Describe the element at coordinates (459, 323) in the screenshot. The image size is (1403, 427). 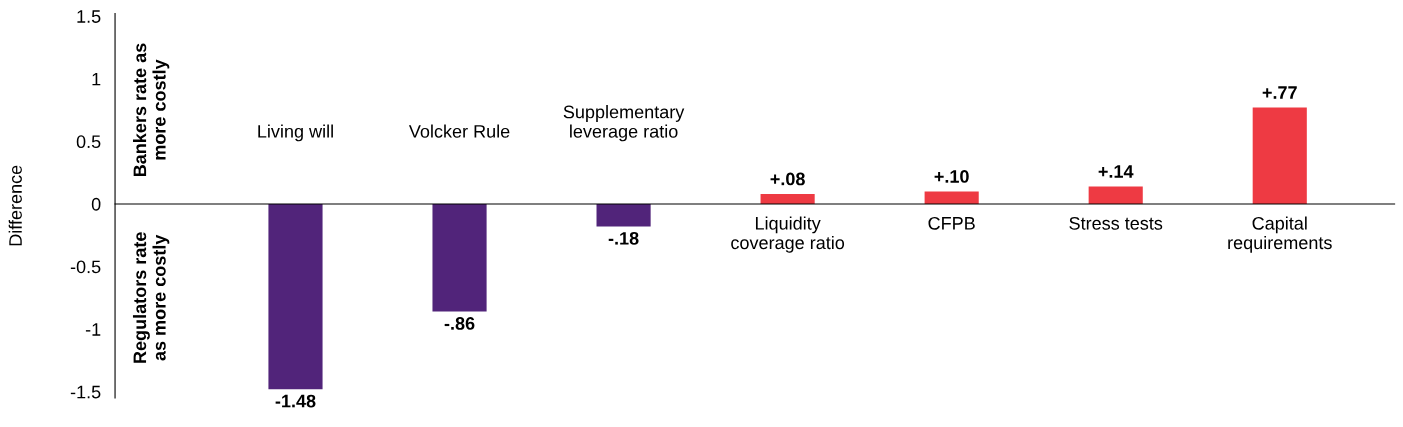
I see `data-label: -.86` at that location.